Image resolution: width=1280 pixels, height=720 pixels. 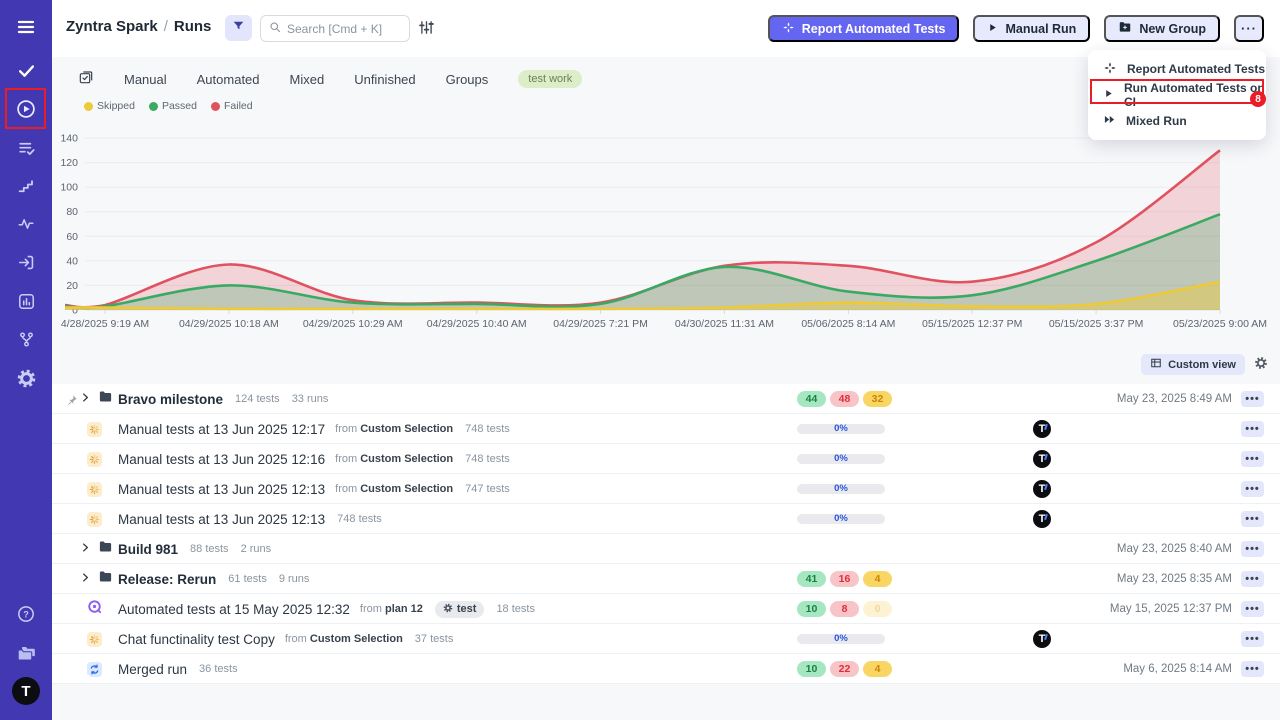 What do you see at coordinates (86, 79) in the screenshot?
I see `select-all-icon` at bounding box center [86, 79].